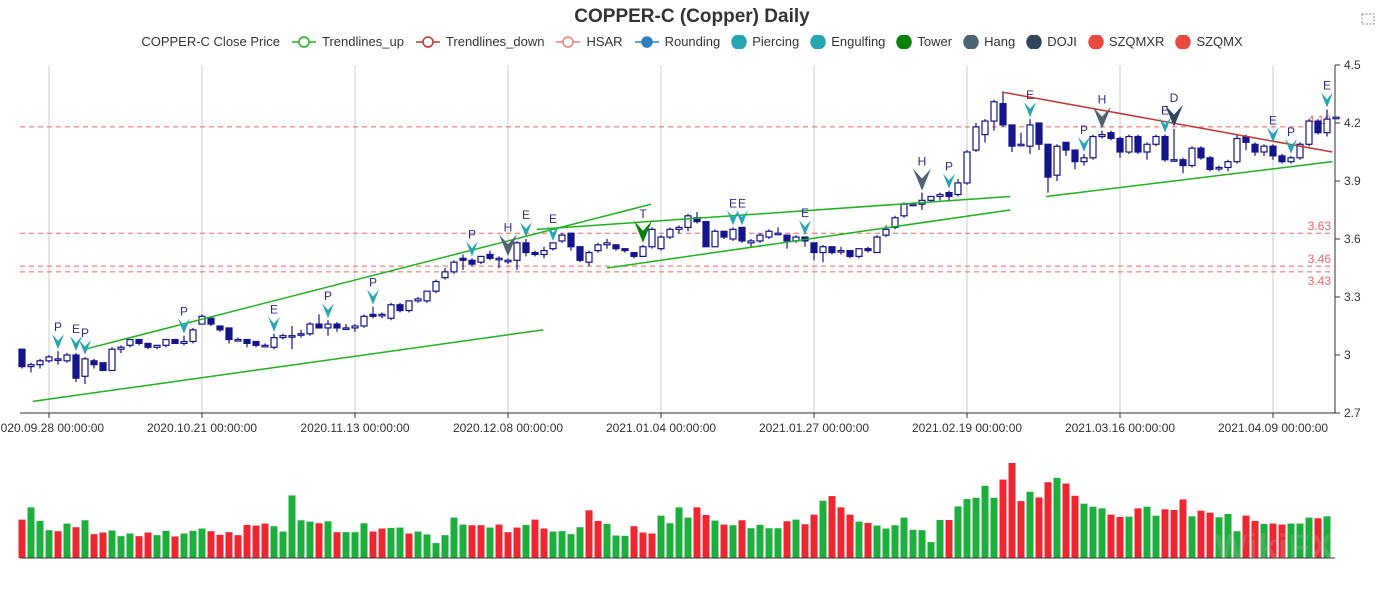 The image size is (1384, 590). Describe the element at coordinates (1368, 19) in the screenshot. I see `restore-zoom-icon` at that location.